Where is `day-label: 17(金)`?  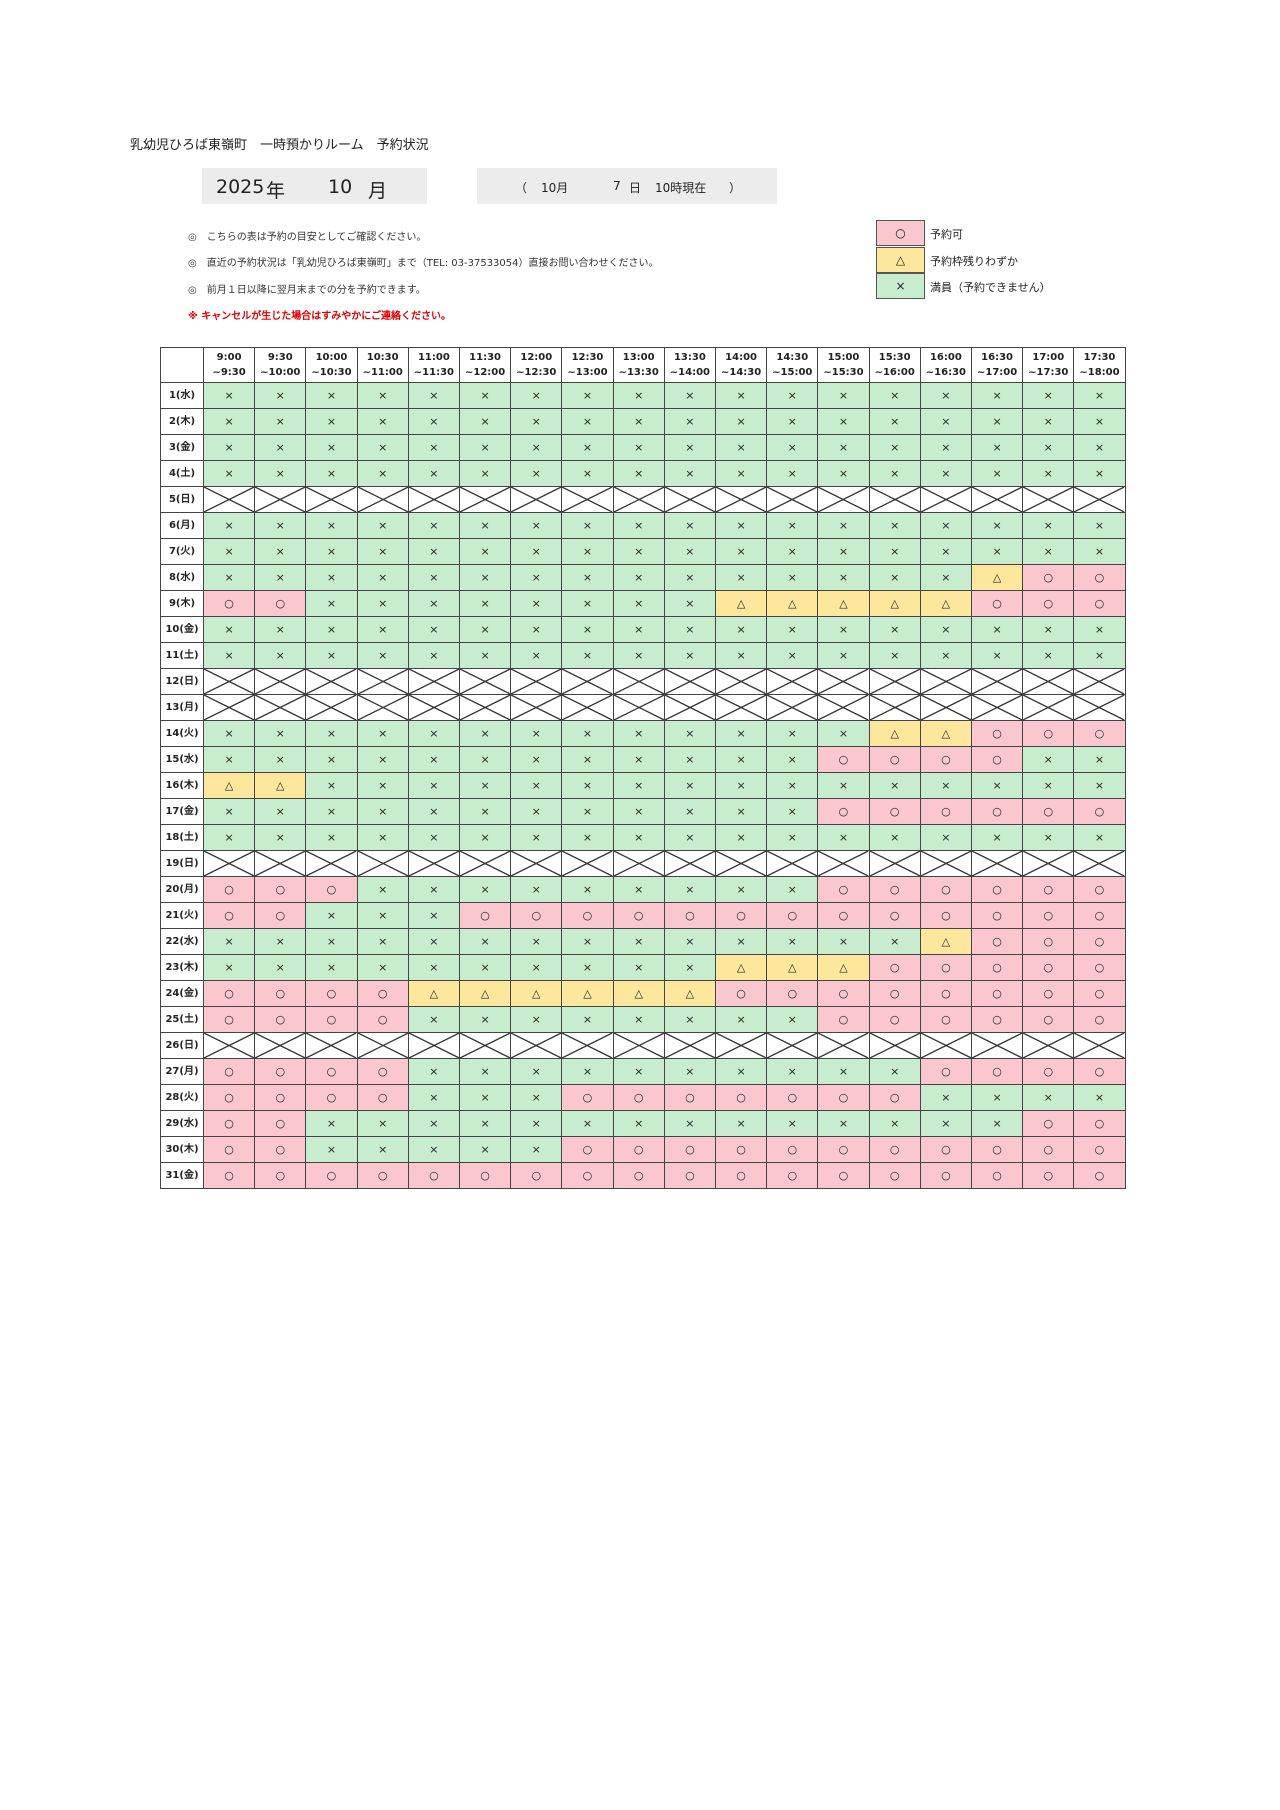
day-label: 17(金) is located at coordinates (182, 812).